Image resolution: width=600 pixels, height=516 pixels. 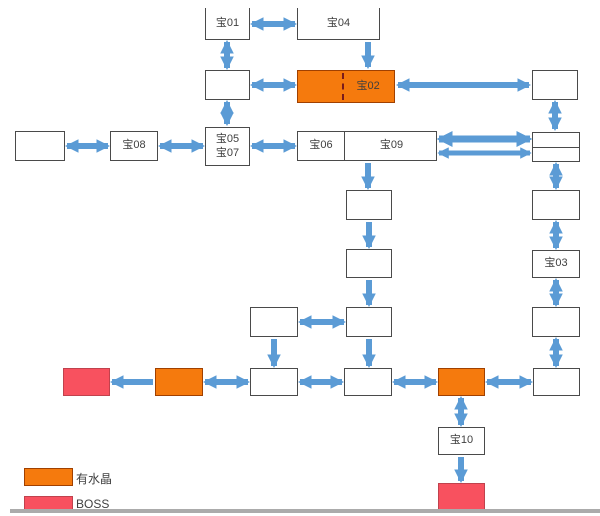 I want to click on node-bao06-09: 宝06 宝09, so click(x=367, y=146).